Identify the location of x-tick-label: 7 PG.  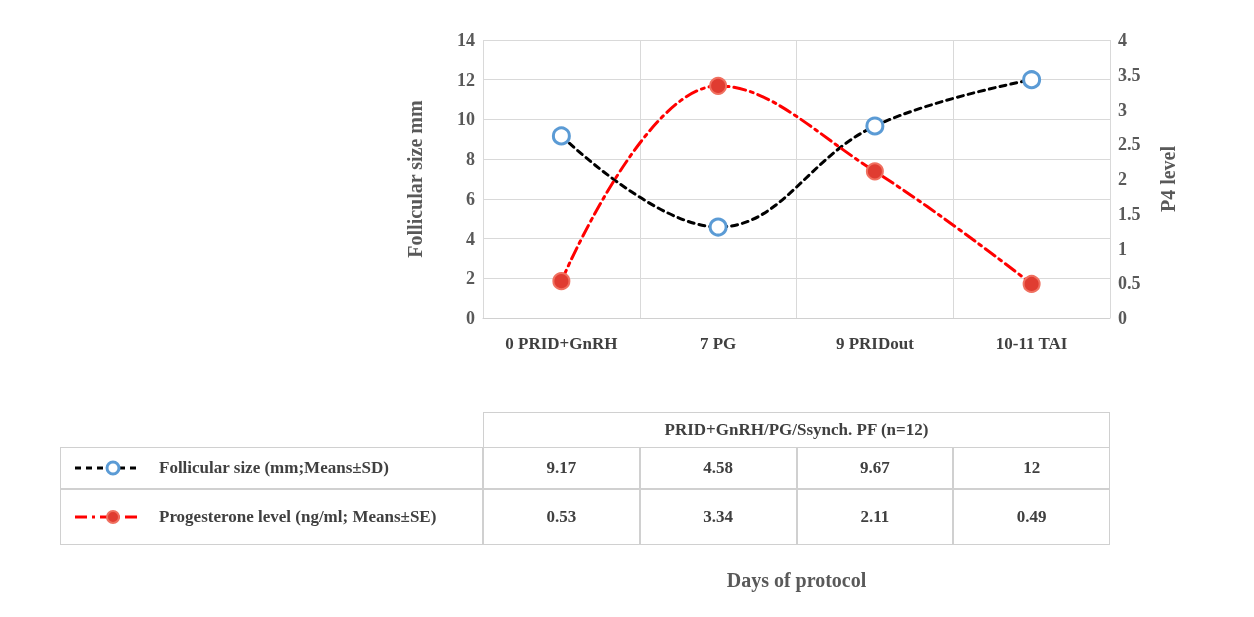
(718, 343).